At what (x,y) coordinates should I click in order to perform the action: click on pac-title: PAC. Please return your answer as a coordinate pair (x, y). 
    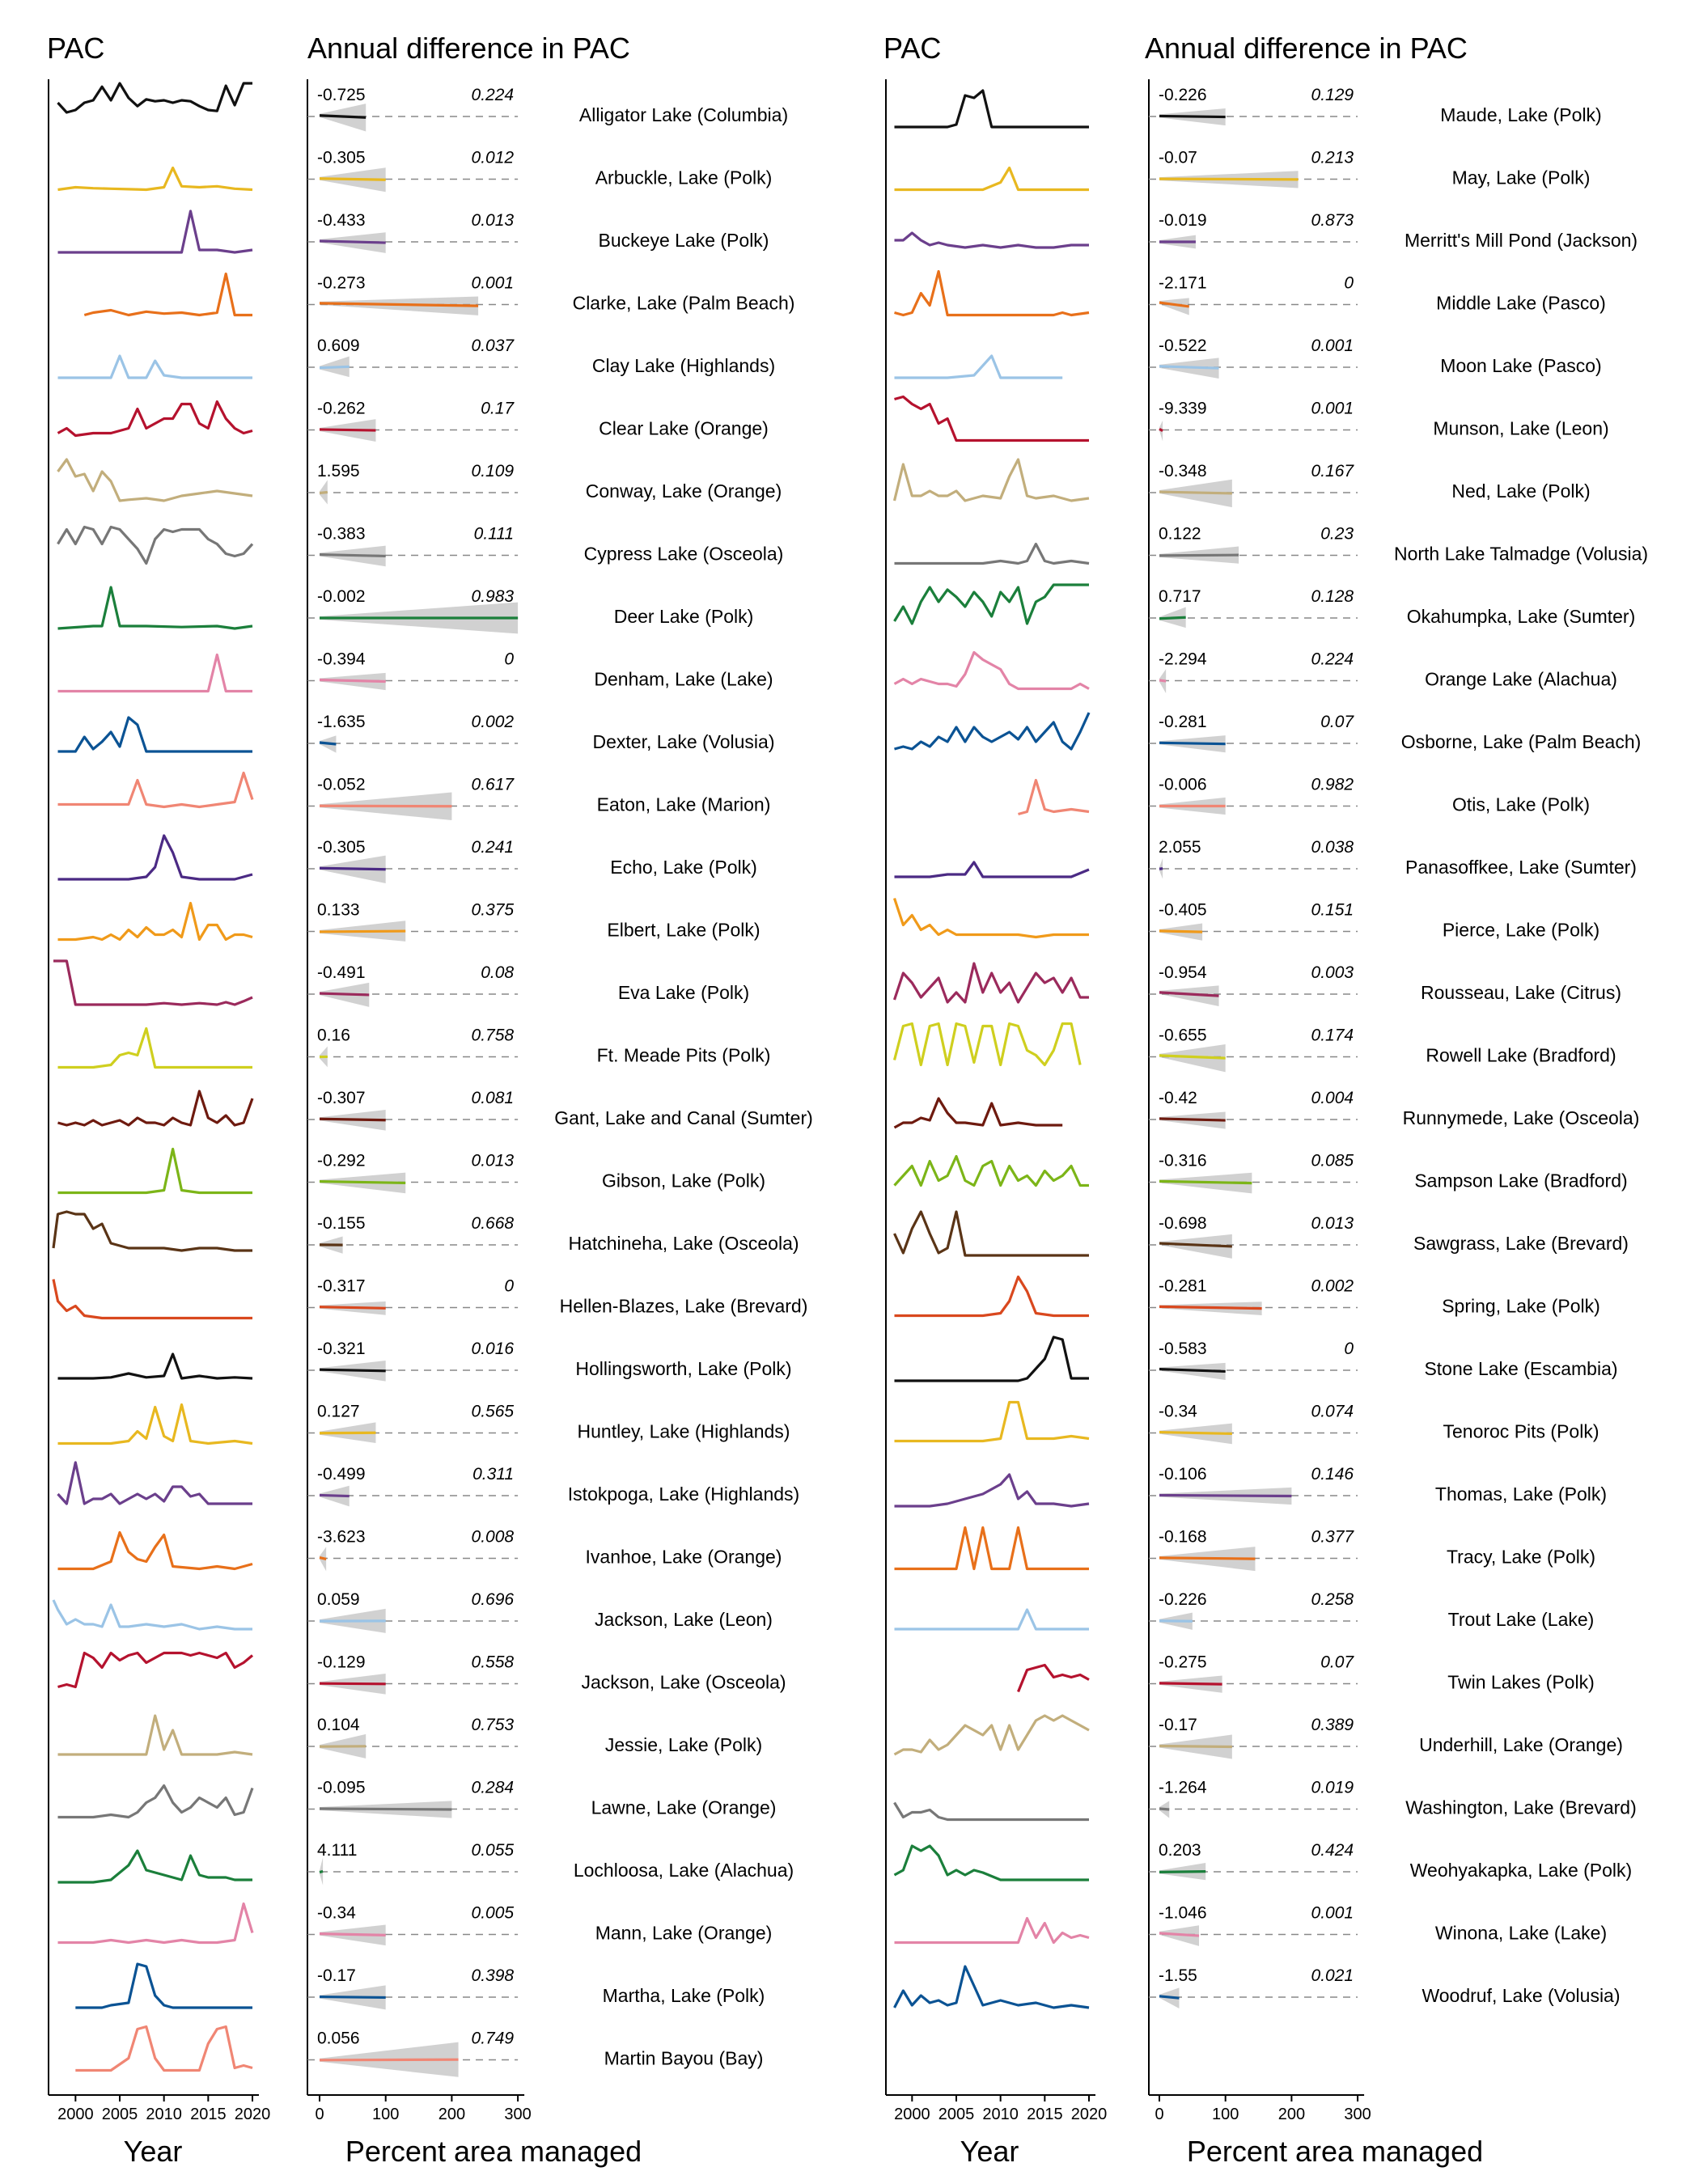
    Looking at the image, I should click on (75, 48).